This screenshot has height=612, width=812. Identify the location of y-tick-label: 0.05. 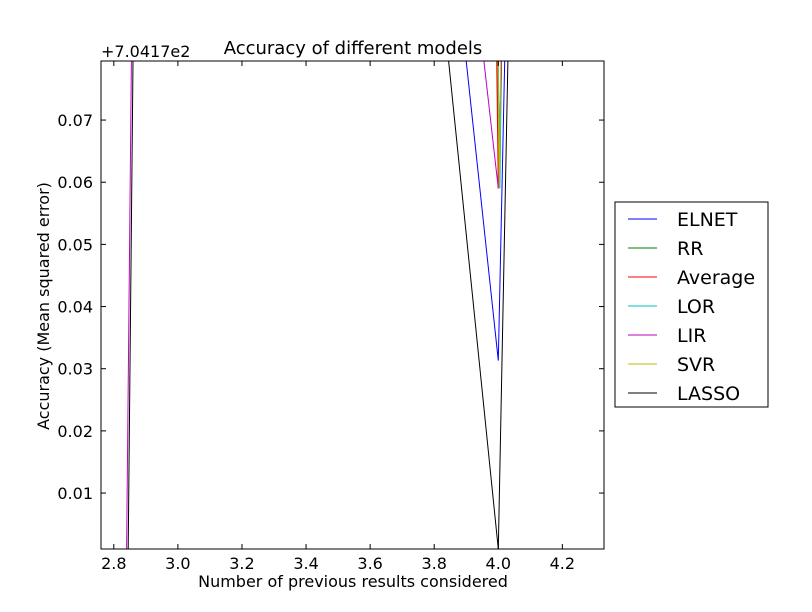
(75, 244).